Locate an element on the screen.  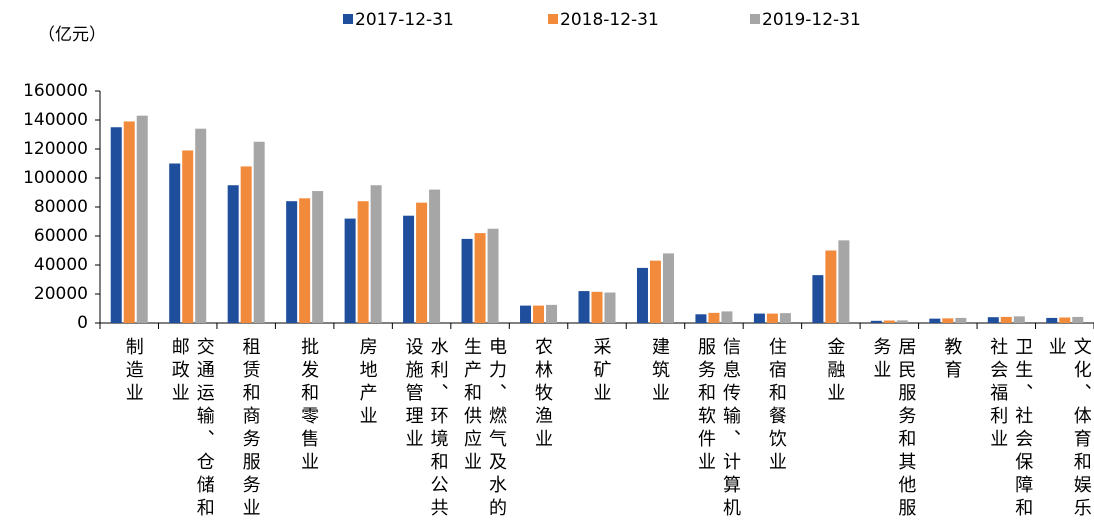
x-tick-label: 文化、体育和娱乐业 is located at coordinates (1068, 429).